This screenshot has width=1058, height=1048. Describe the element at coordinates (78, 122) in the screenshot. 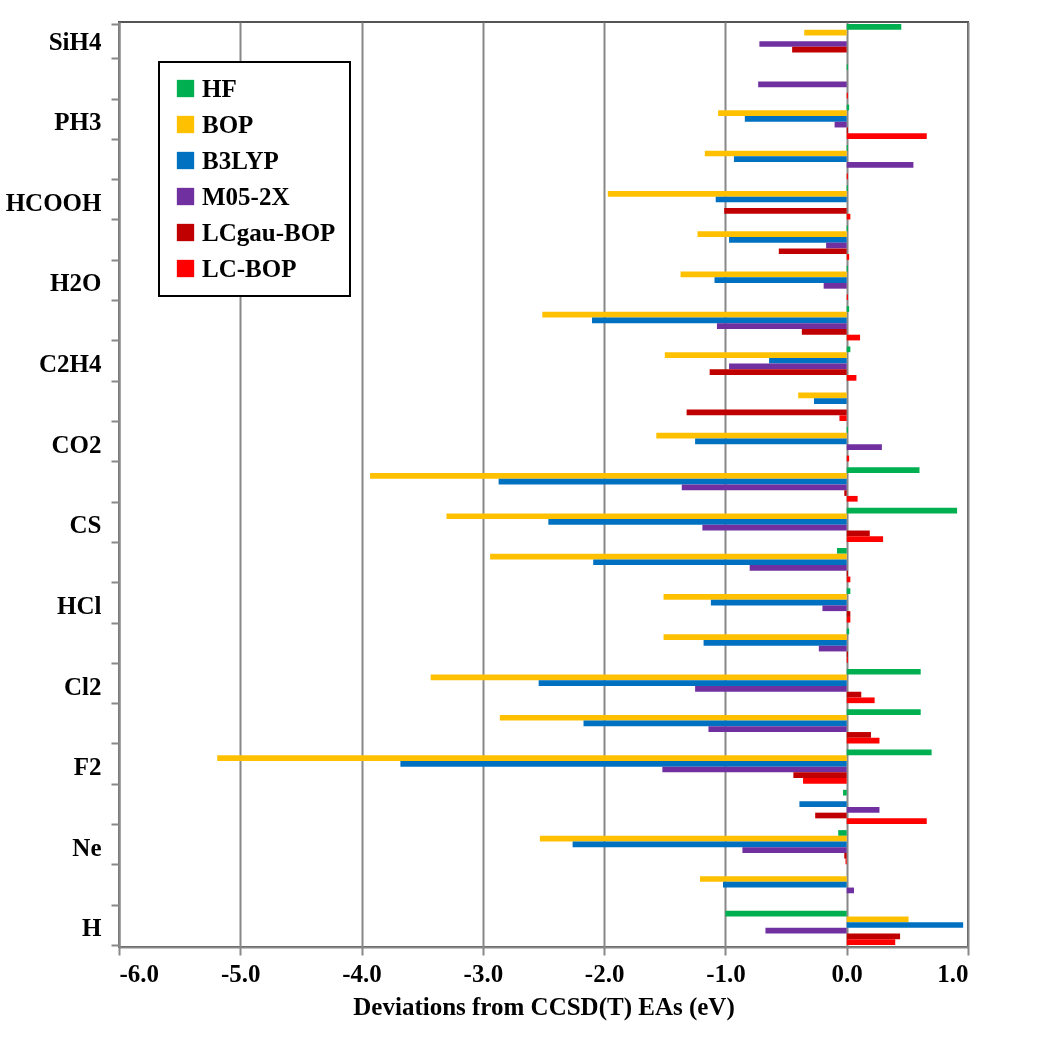

I see `y-tick-label: PH3` at that location.